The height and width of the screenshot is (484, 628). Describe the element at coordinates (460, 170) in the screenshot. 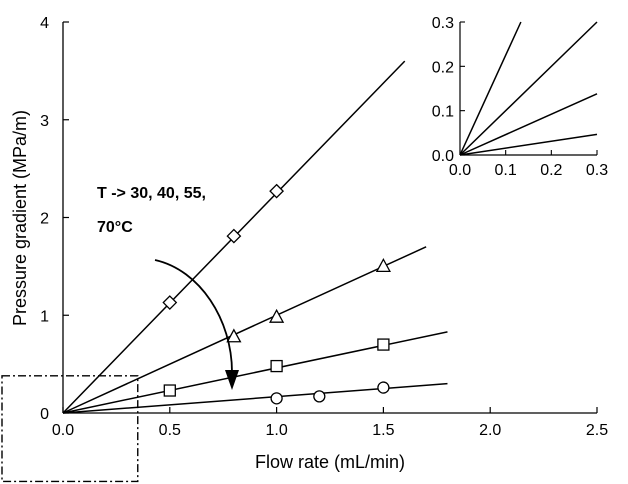

I see `inset-x-tick-label: 0.0` at that location.